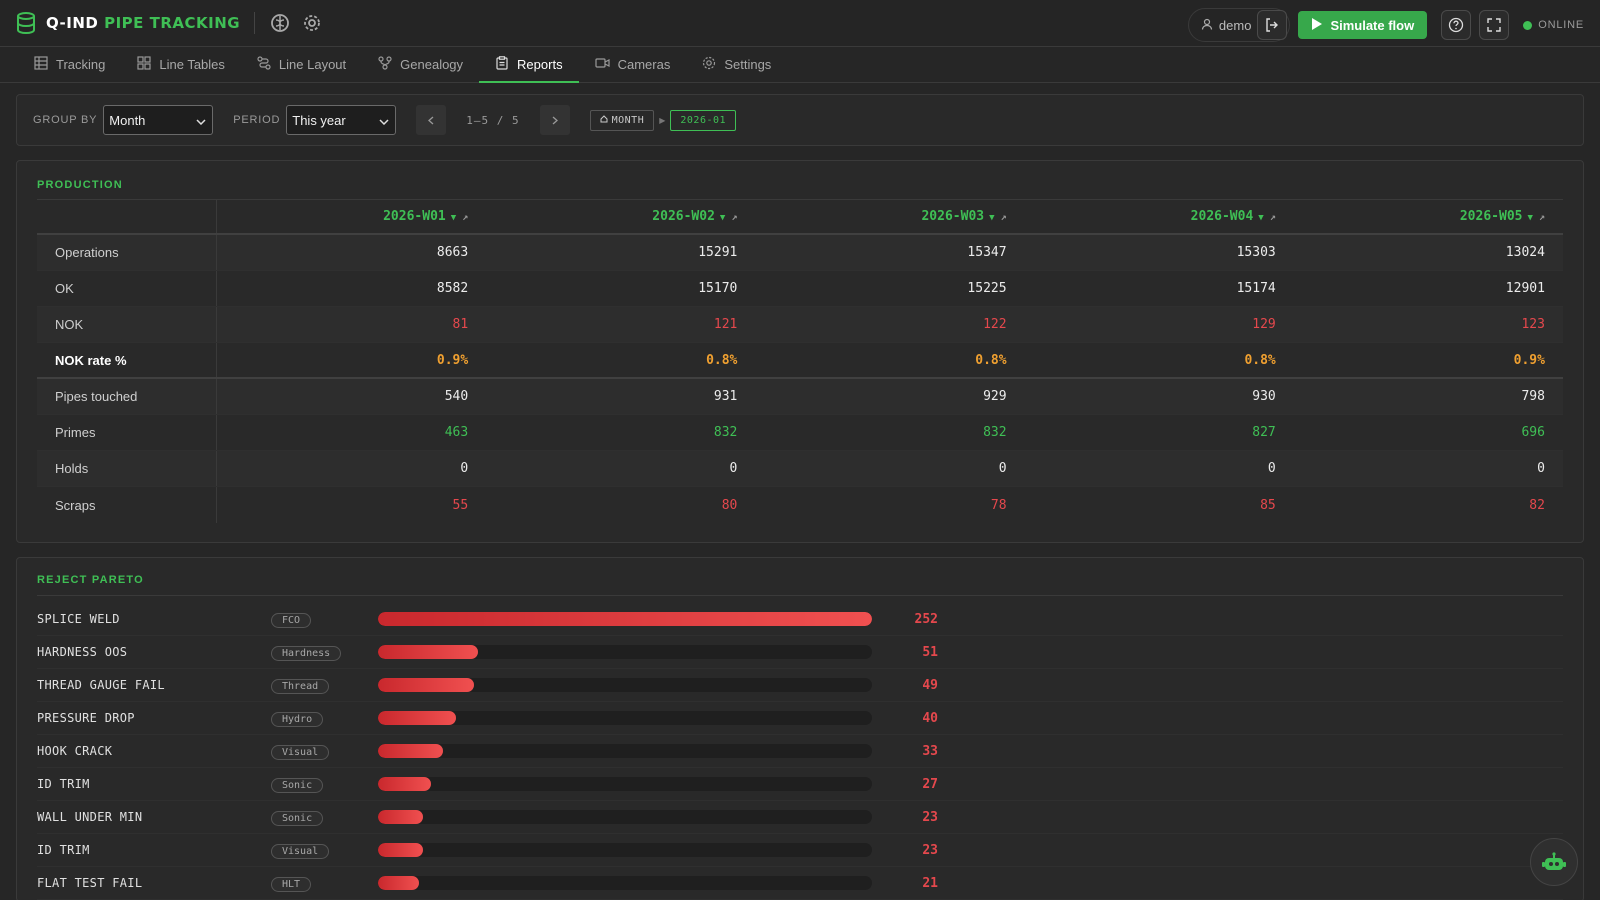  I want to click on defect-name: WALL UNDER MIN, so click(90, 817).